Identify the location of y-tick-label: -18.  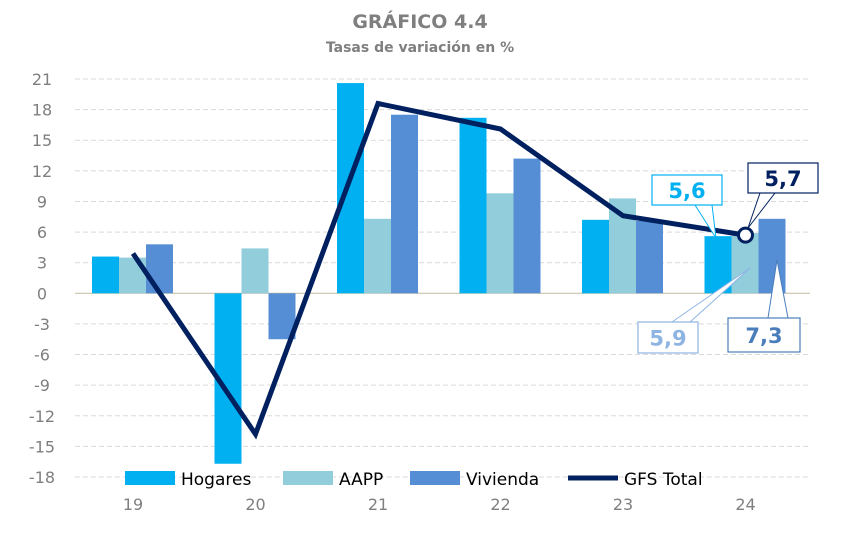
(42, 477).